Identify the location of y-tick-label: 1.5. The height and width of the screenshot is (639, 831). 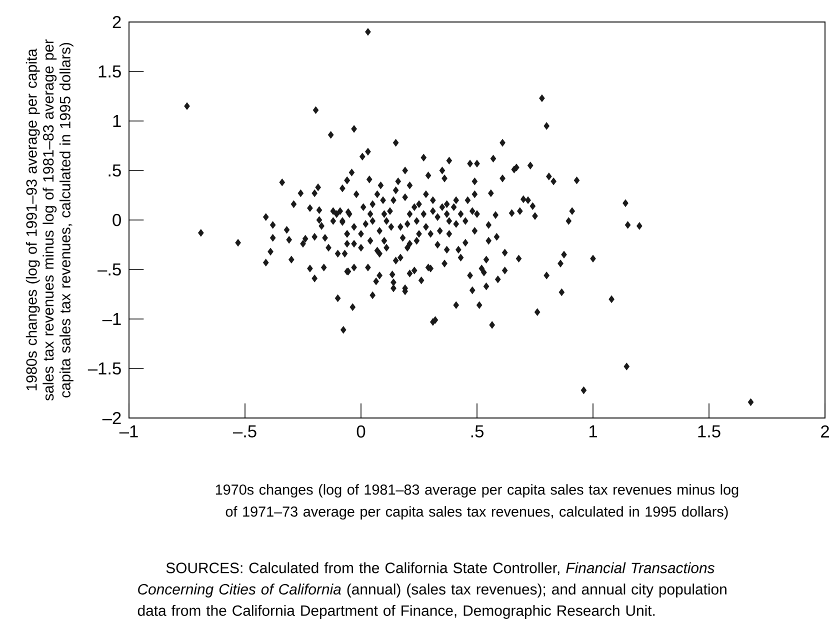
(109, 71).